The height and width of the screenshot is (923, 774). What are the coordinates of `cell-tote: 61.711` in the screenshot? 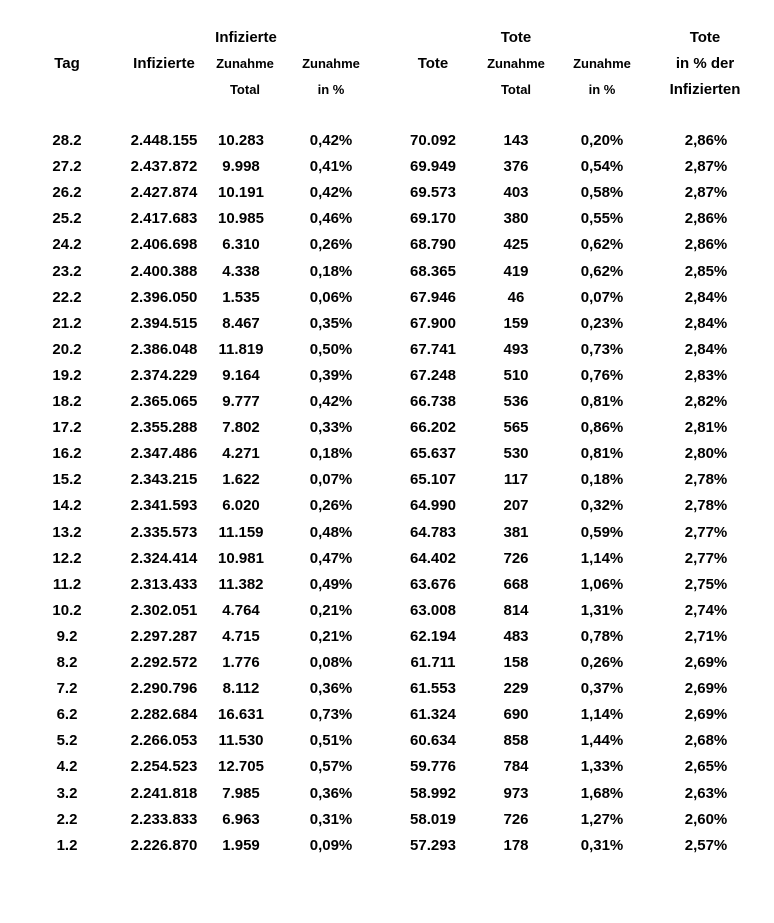 It's located at (433, 662).